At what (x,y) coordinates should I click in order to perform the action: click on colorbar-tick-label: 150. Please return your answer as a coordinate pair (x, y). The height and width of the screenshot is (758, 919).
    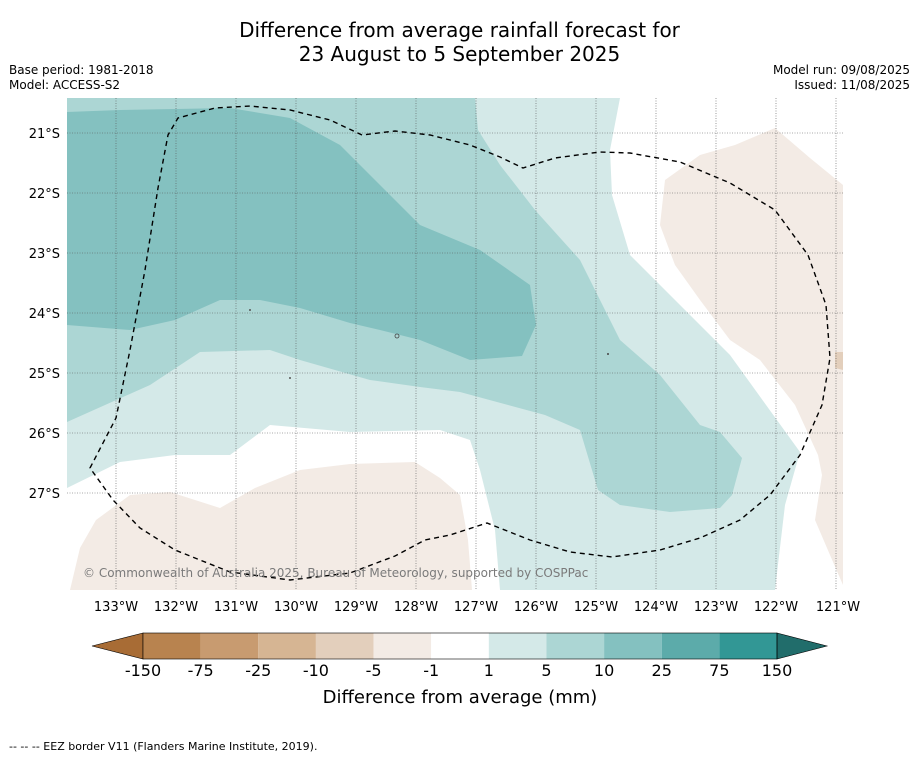
    Looking at the image, I should click on (777, 670).